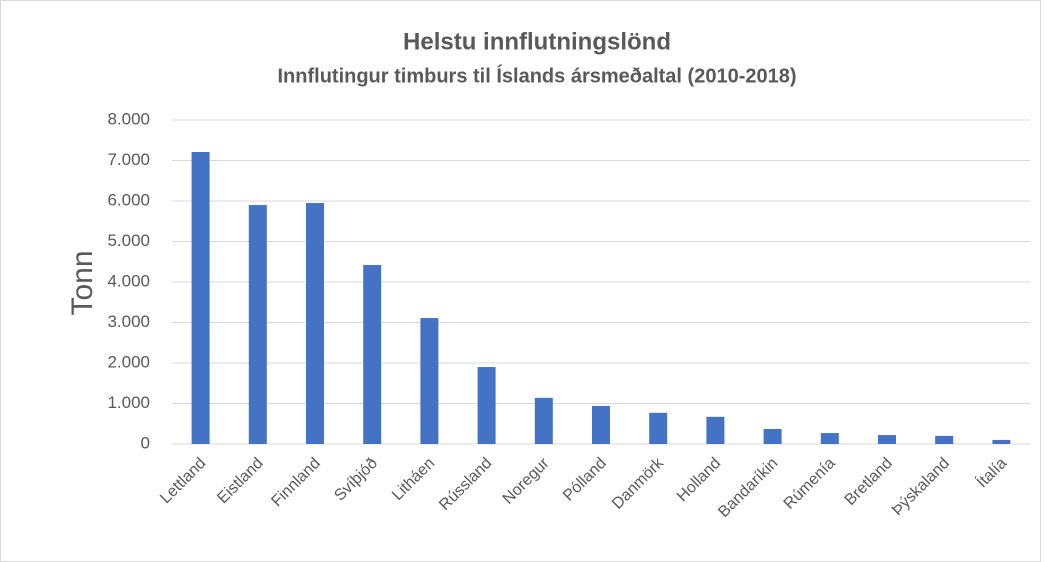  Describe the element at coordinates (145, 442) in the screenshot. I see `y-tick-label: 0` at that location.